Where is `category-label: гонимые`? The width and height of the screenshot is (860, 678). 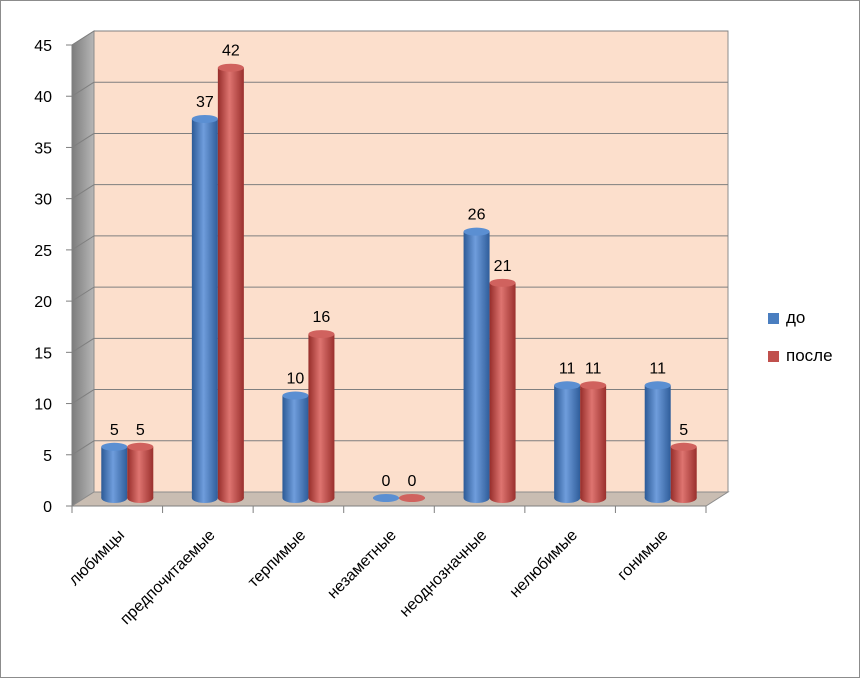 category-label: гонимые is located at coordinates (643, 555).